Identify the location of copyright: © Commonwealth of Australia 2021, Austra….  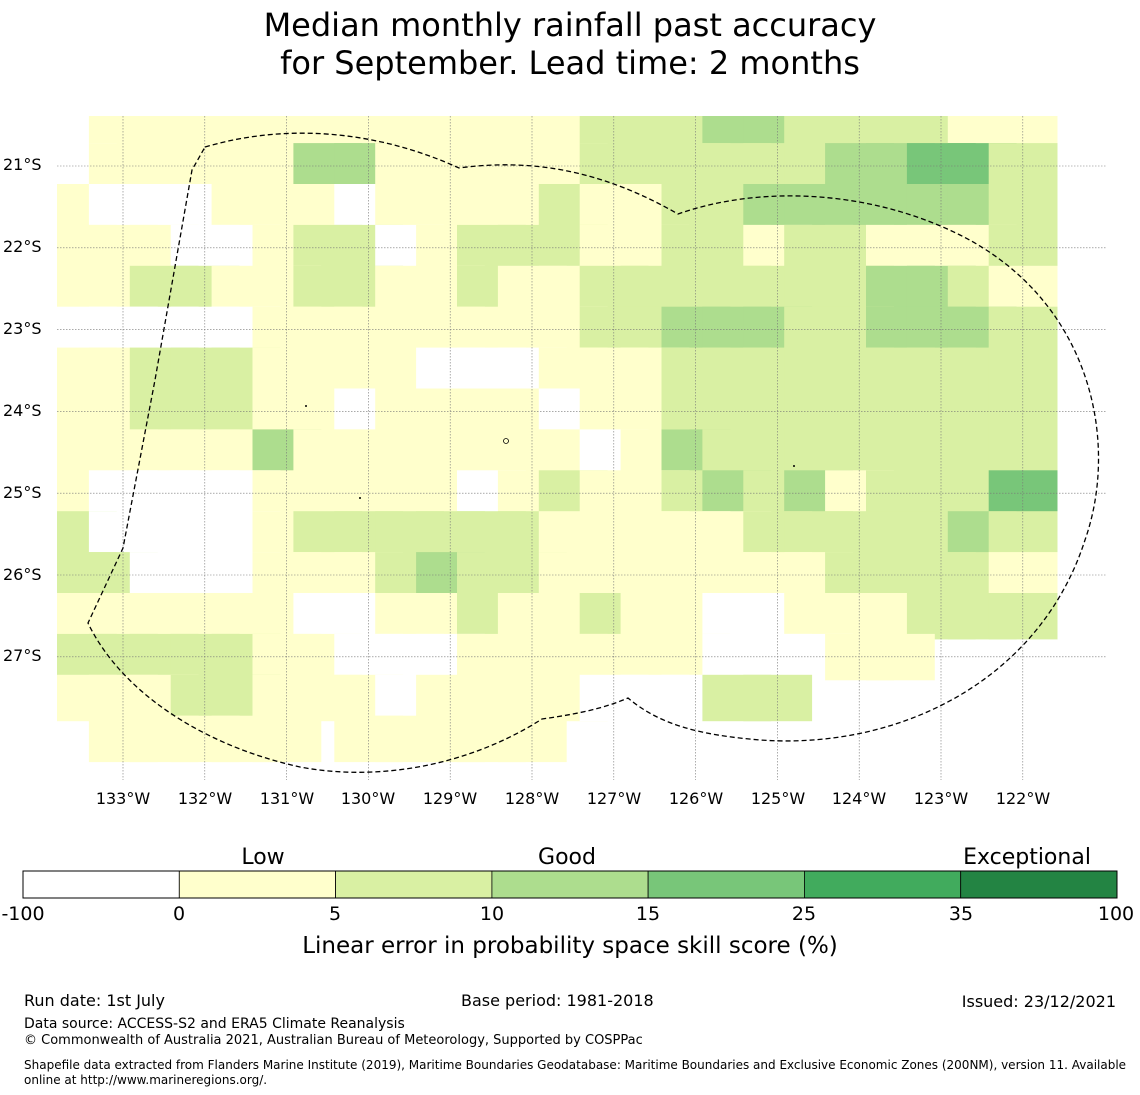
(333, 1040).